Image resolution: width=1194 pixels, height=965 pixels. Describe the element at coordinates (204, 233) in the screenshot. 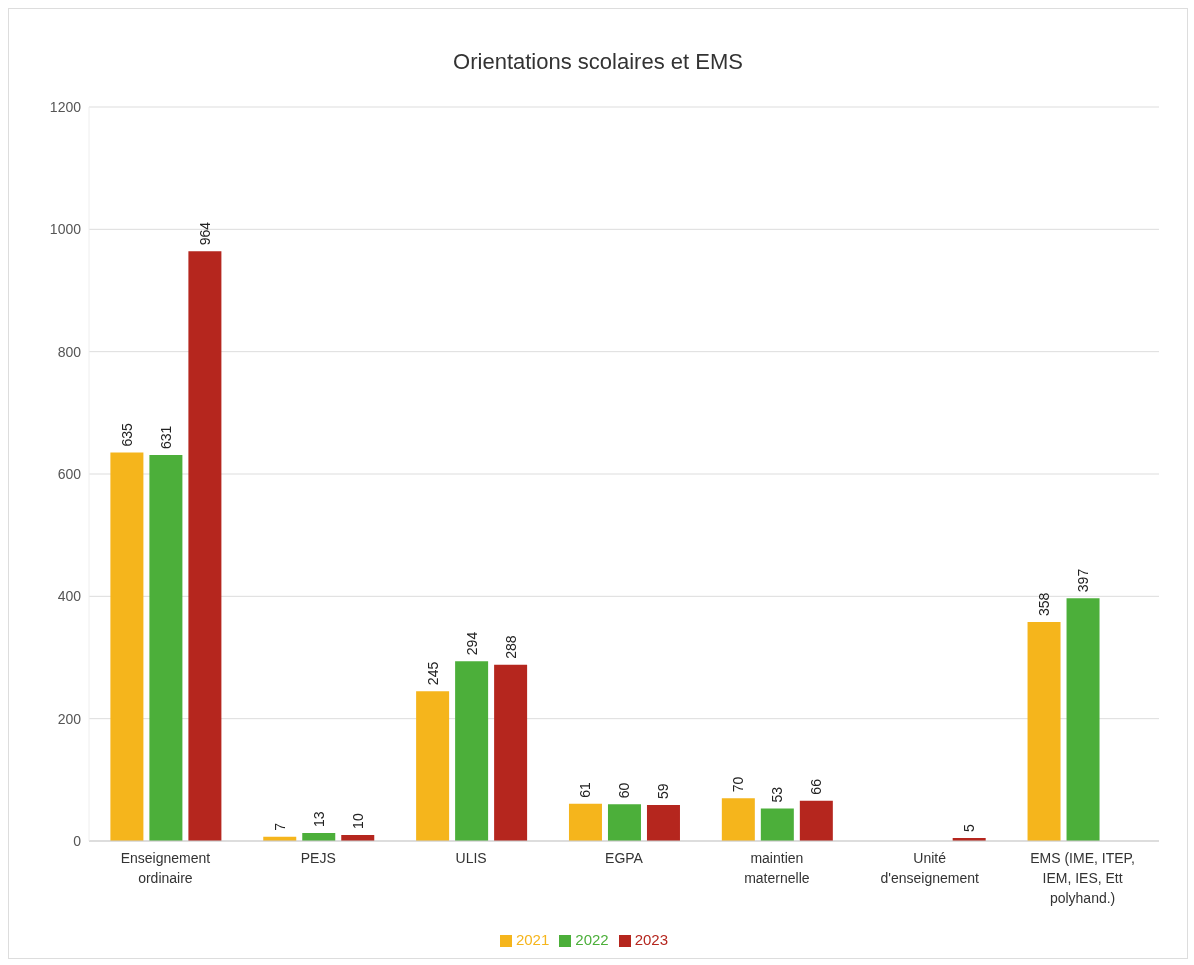

I see `data-label: 964` at that location.